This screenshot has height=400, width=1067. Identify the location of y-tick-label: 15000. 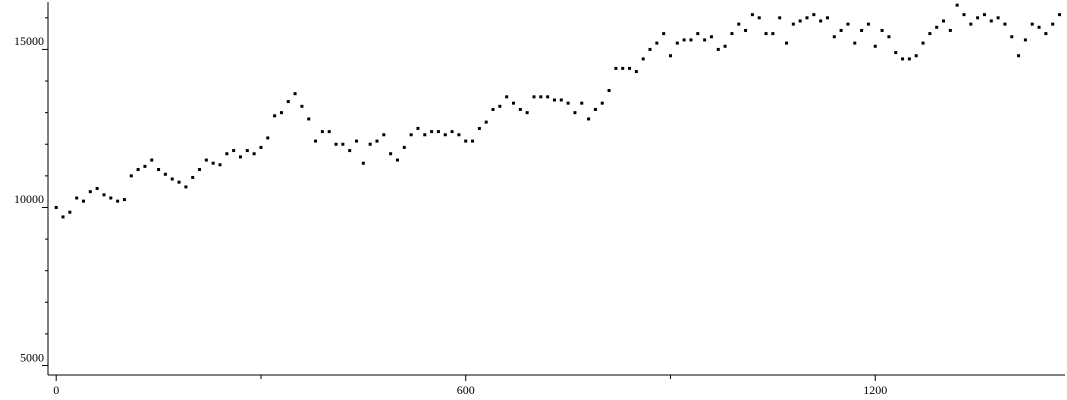
(29, 41).